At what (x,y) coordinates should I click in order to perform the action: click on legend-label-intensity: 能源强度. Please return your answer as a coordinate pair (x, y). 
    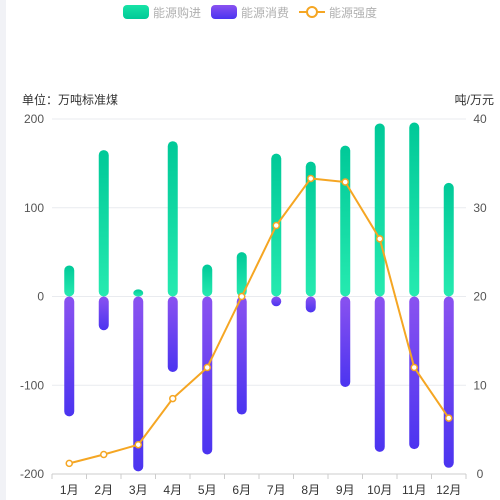
    Looking at the image, I should click on (353, 12).